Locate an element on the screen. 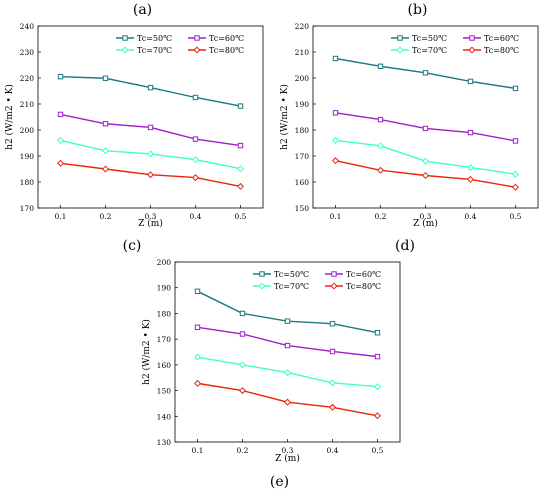 Image resolution: width=550 pixels, height=495 pixels. y-tick-label: 210 is located at coordinates (302, 52).